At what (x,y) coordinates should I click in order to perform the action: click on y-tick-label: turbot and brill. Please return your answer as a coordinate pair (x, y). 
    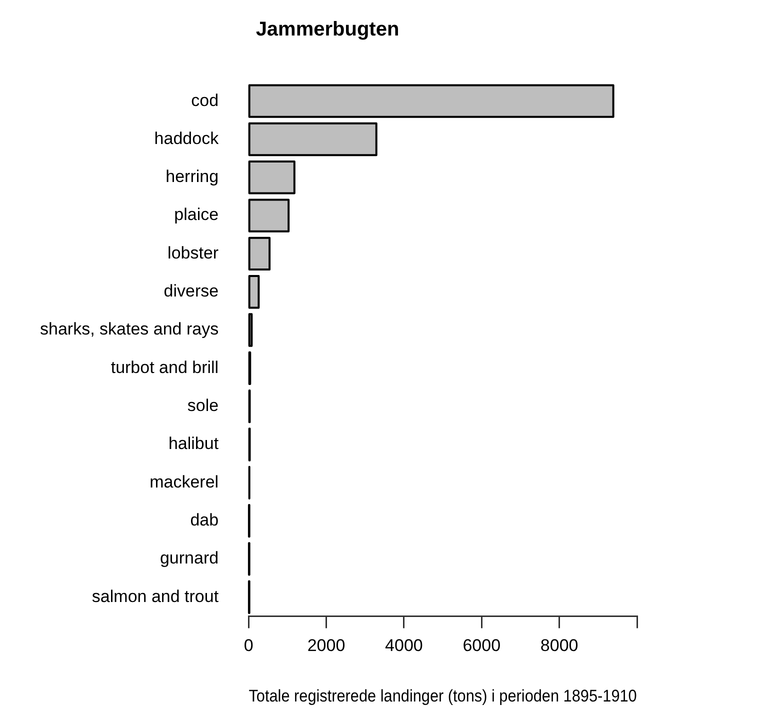
    Looking at the image, I should click on (164, 367).